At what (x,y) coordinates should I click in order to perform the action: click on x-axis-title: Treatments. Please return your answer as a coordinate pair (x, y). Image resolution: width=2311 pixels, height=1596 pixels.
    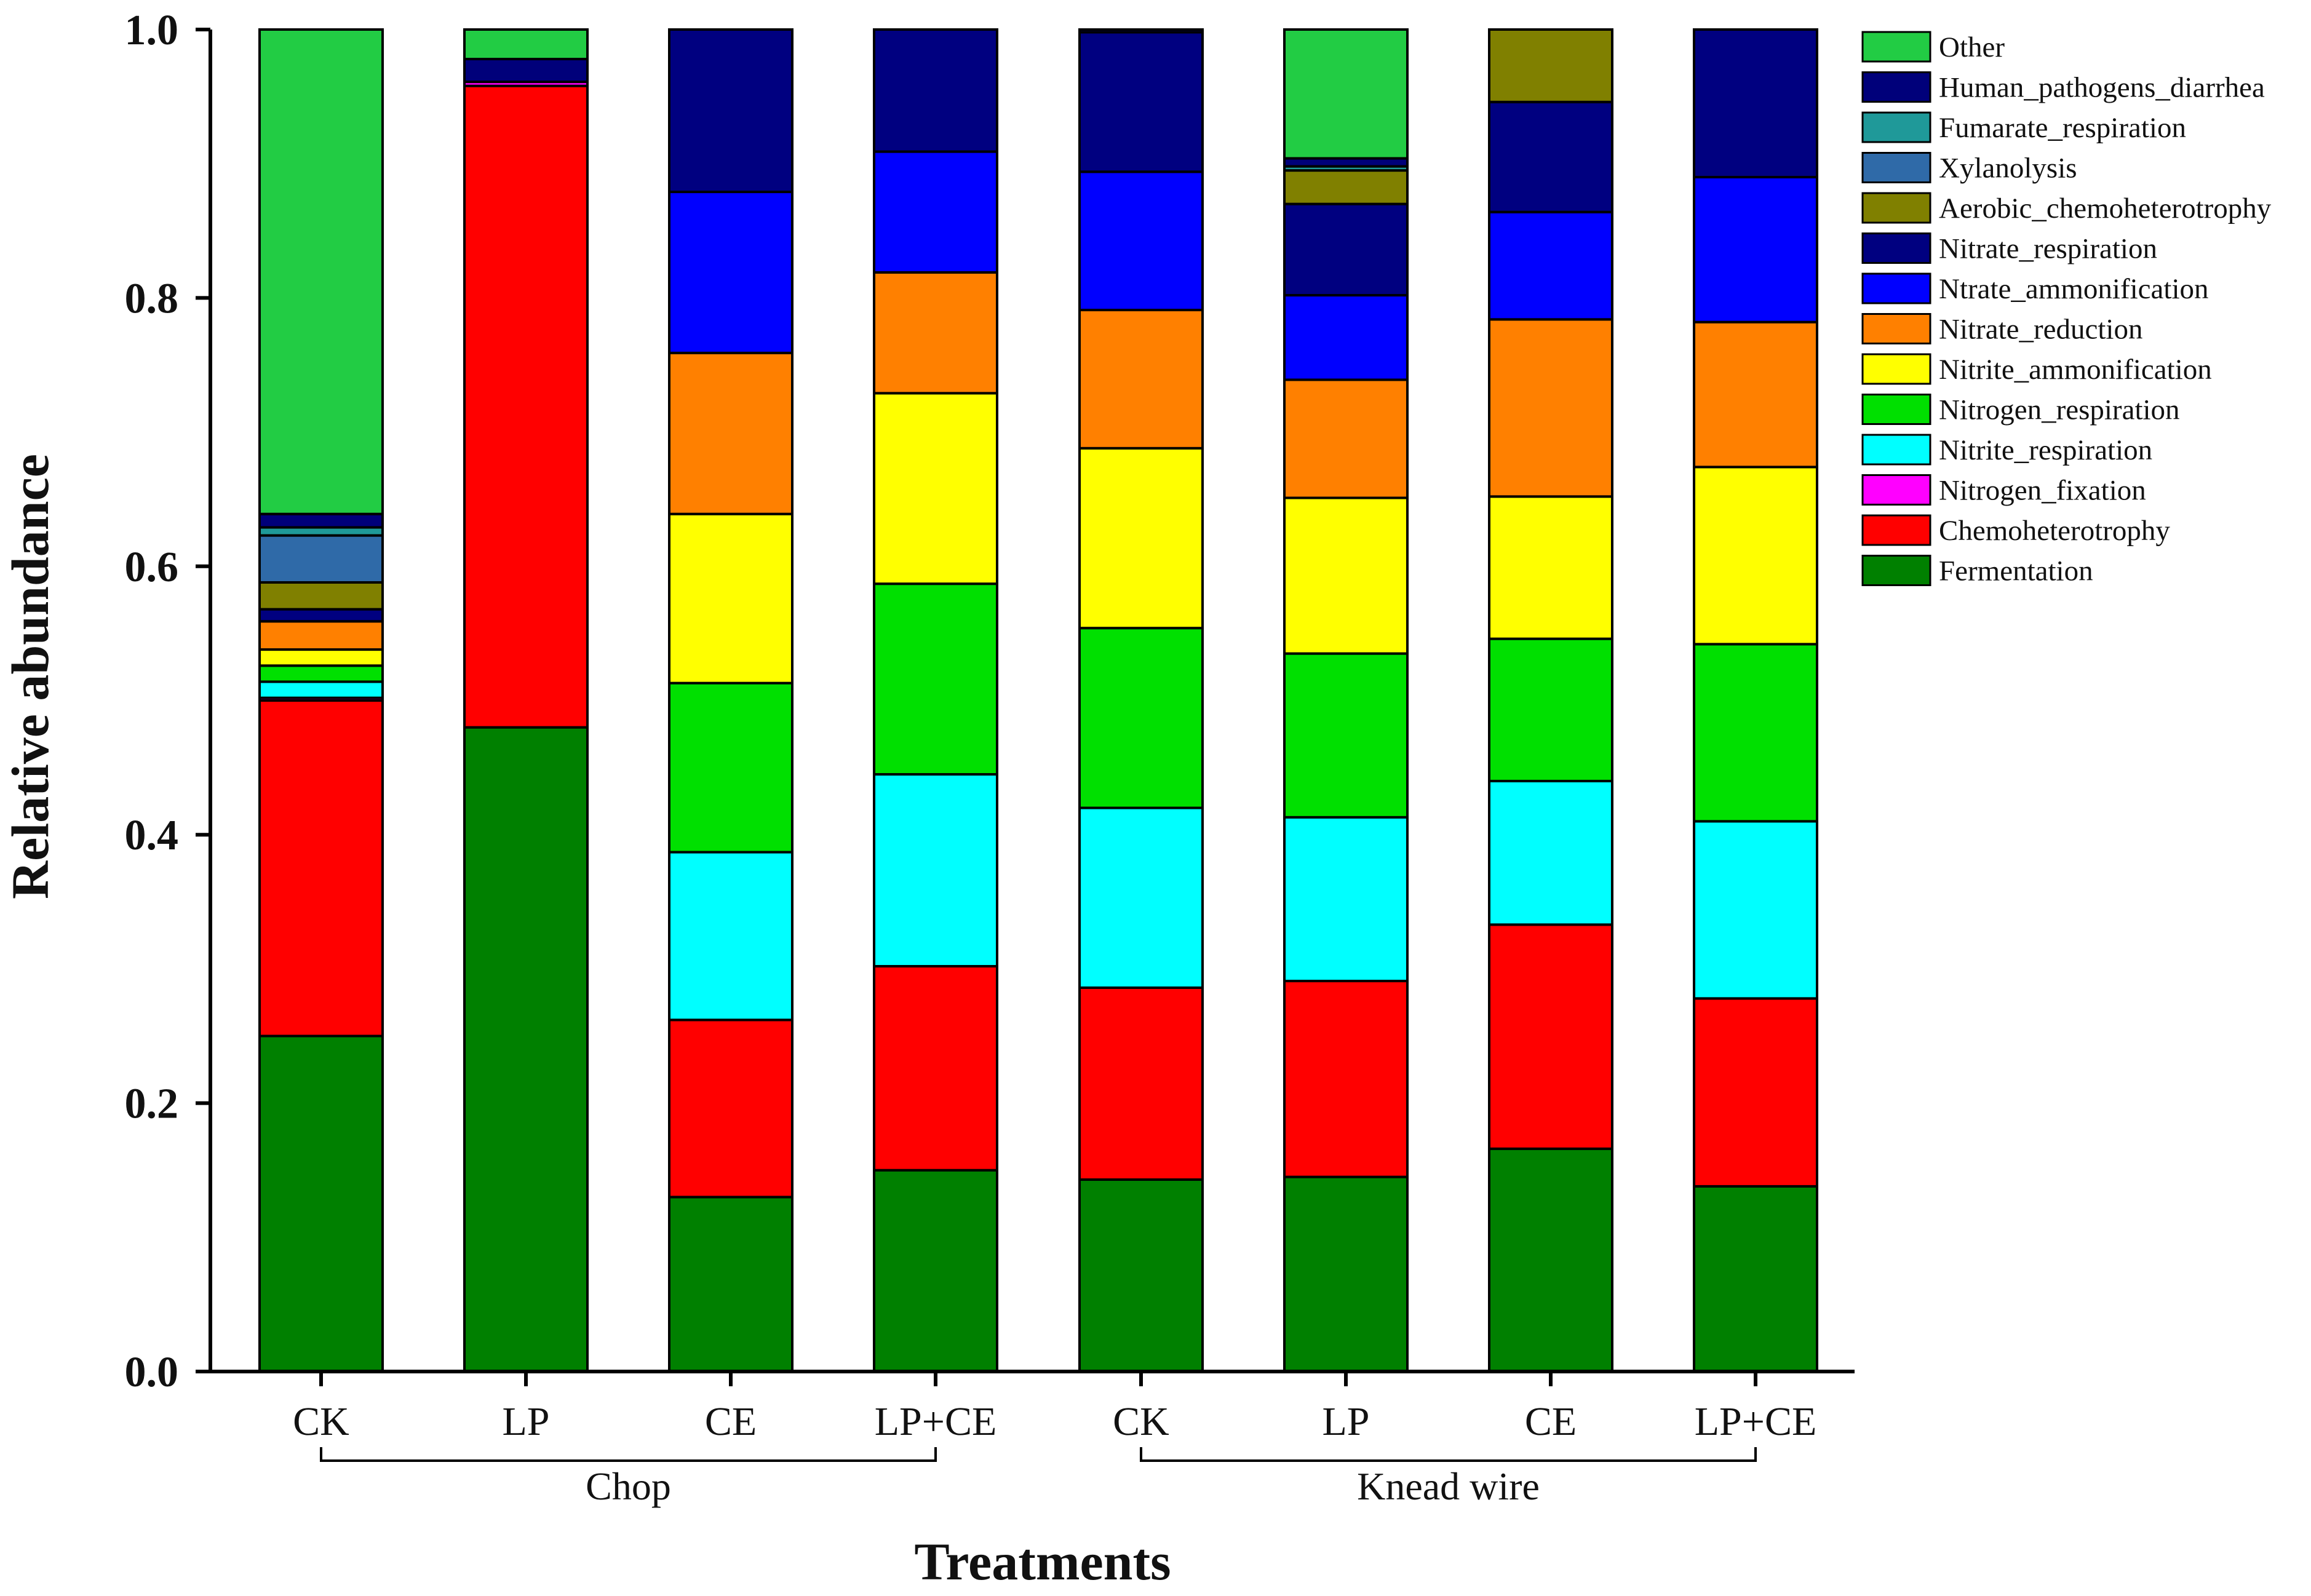
    Looking at the image, I should click on (1042, 1561).